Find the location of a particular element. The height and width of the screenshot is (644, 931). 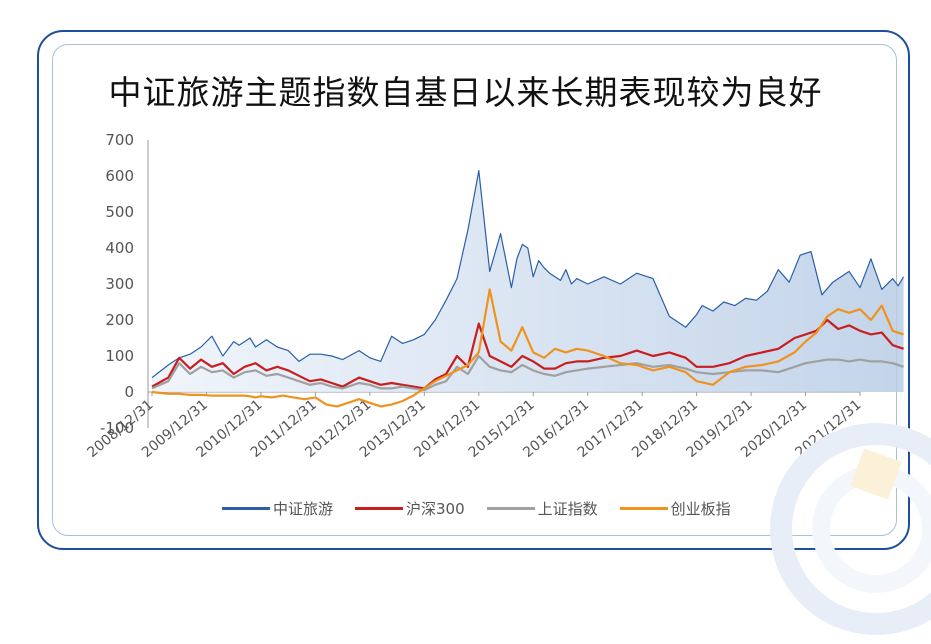

legend-item-hs300: 沪深300 is located at coordinates (410, 508).